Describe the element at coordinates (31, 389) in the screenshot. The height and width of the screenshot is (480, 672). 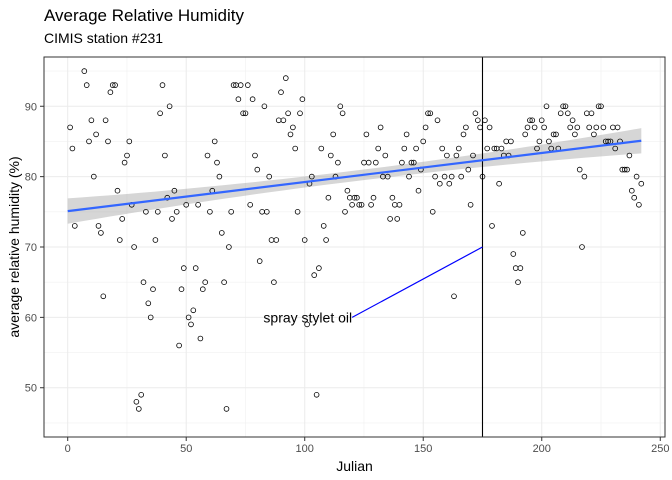
I see `y-tick-label: 50` at that location.